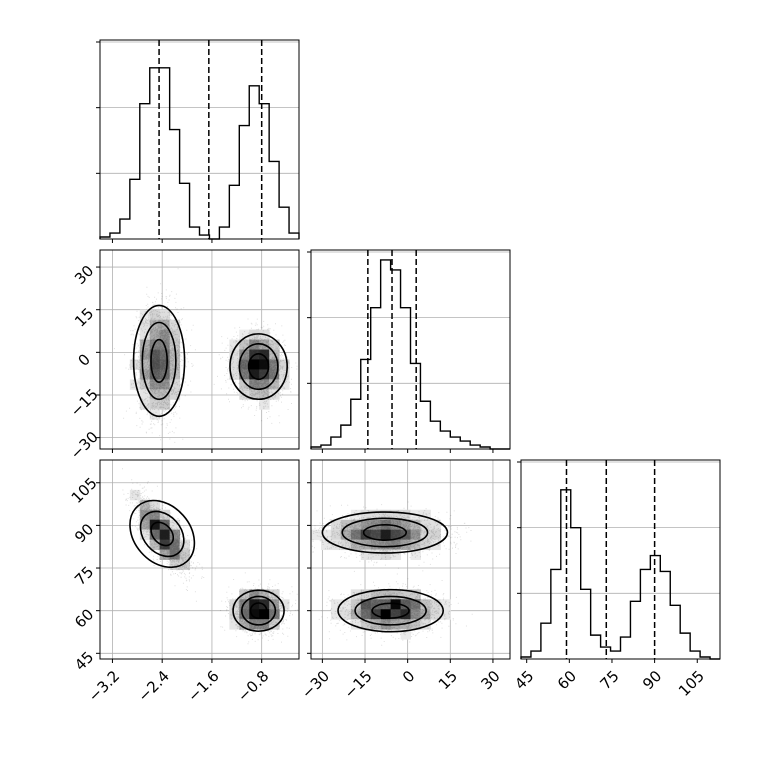 Image resolution: width=760 pixels, height=760 pixels. I want to click on x-tick-label: 30, so click(490, 680).